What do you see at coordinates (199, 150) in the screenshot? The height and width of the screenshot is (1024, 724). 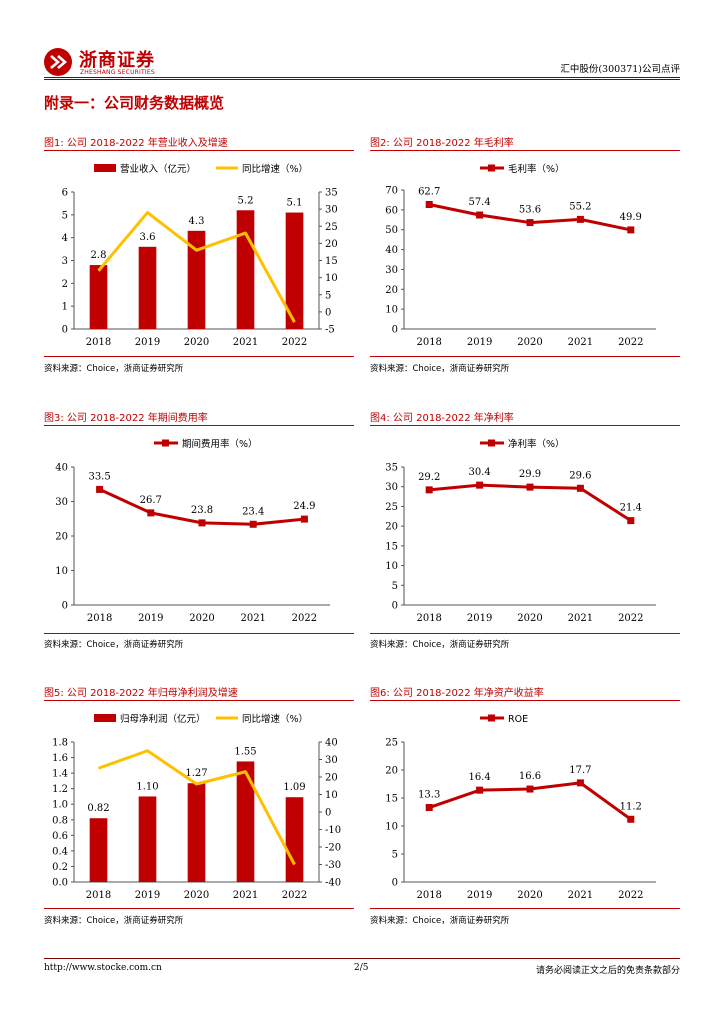 I see `figure-1-rule` at bounding box center [199, 150].